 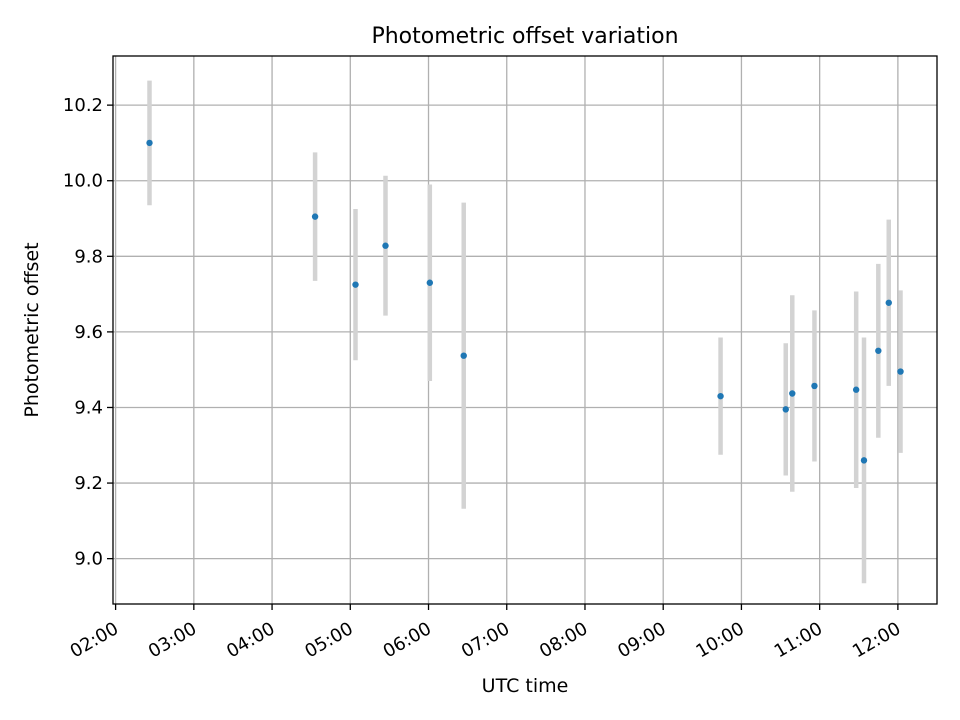 I want to click on y-tick-label: 10.2, so click(x=83, y=105).